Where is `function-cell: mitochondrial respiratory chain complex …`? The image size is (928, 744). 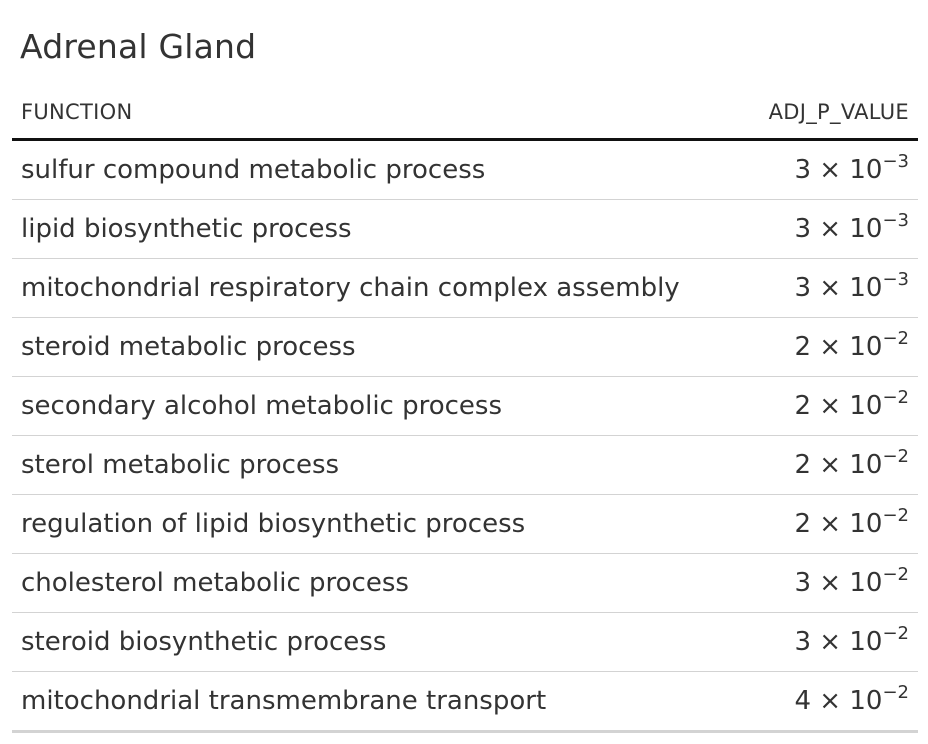 function-cell: mitochondrial respiratory chain complex … is located at coordinates (379, 288).